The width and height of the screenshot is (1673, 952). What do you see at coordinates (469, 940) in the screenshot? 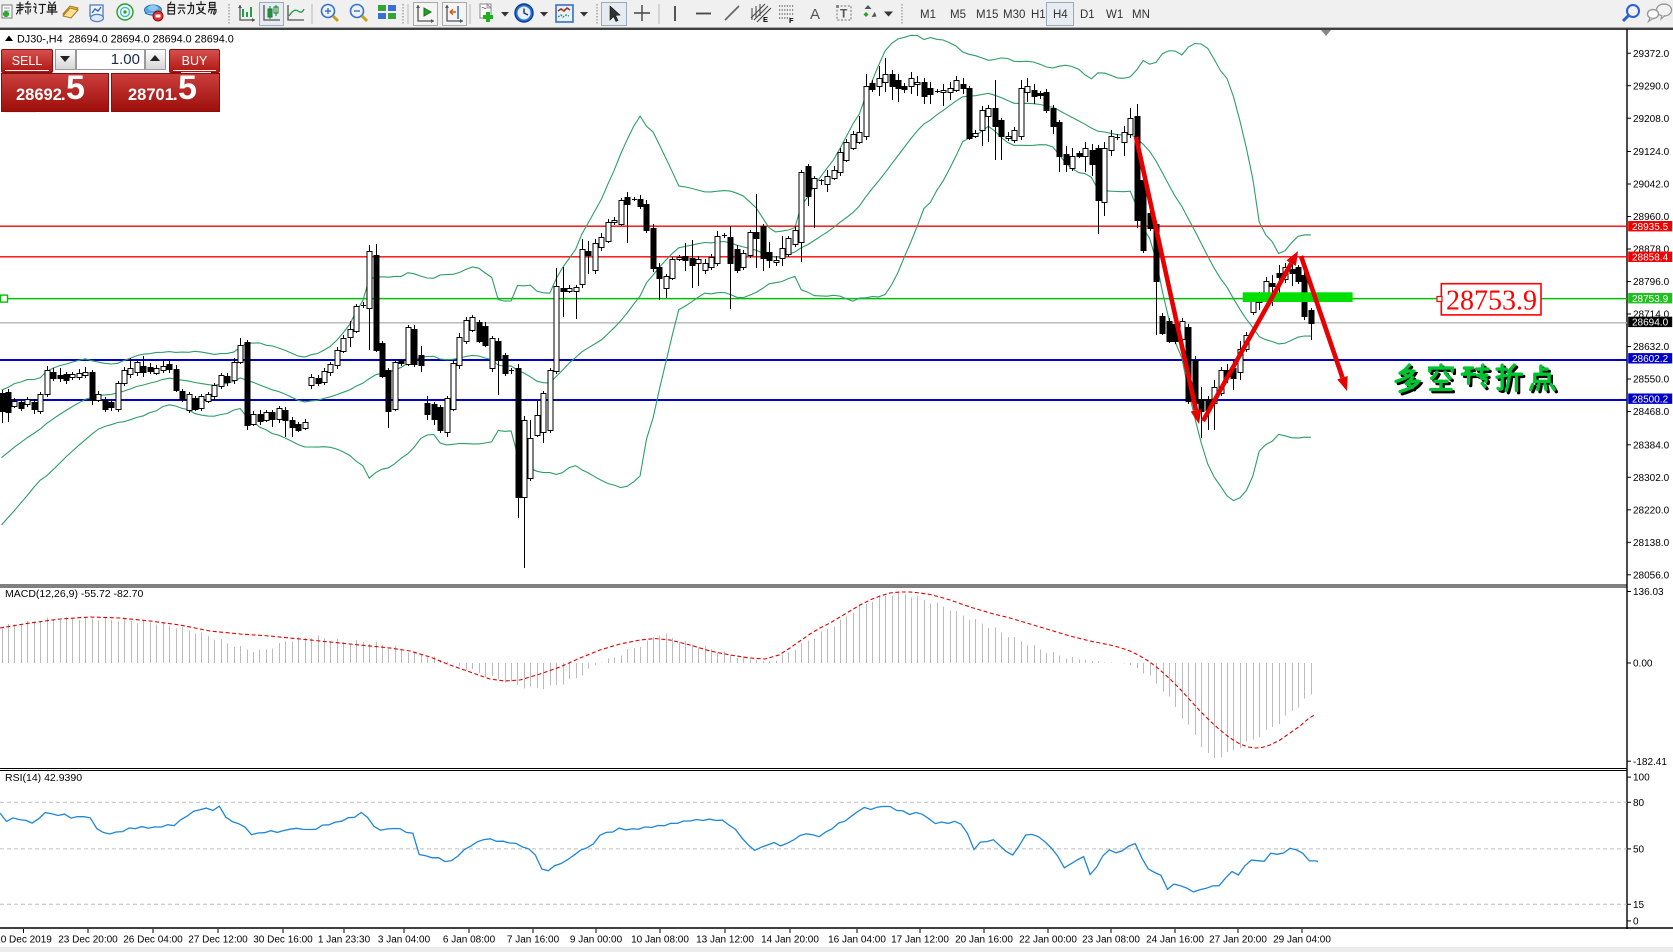
I see `svg-text: 6 Jan 08:00` at bounding box center [469, 940].